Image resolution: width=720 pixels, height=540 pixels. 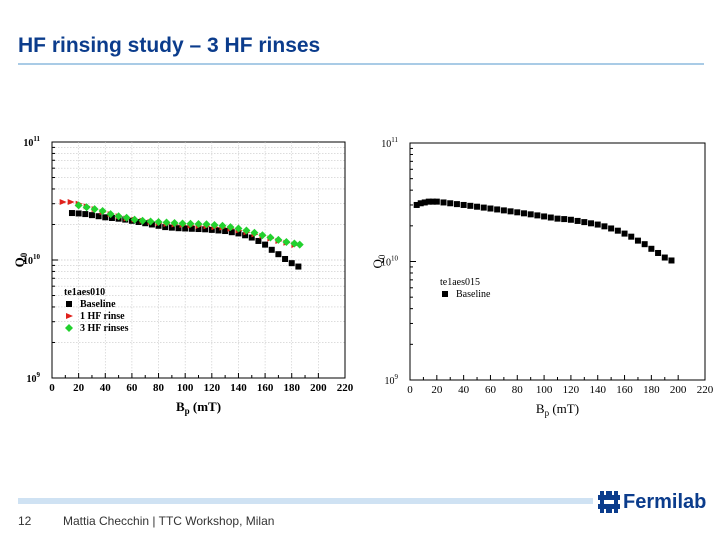 What do you see at coordinates (20, 259) in the screenshot?
I see `chart-0-y-label: Q0` at bounding box center [20, 259].